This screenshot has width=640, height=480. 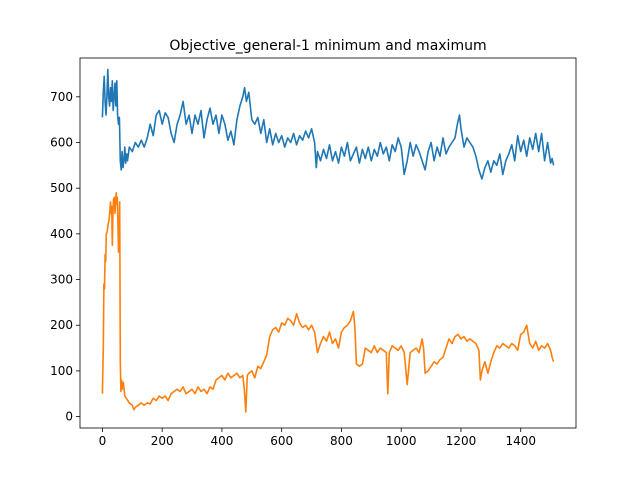 I want to click on x-tick-label: 600, so click(x=281, y=441).